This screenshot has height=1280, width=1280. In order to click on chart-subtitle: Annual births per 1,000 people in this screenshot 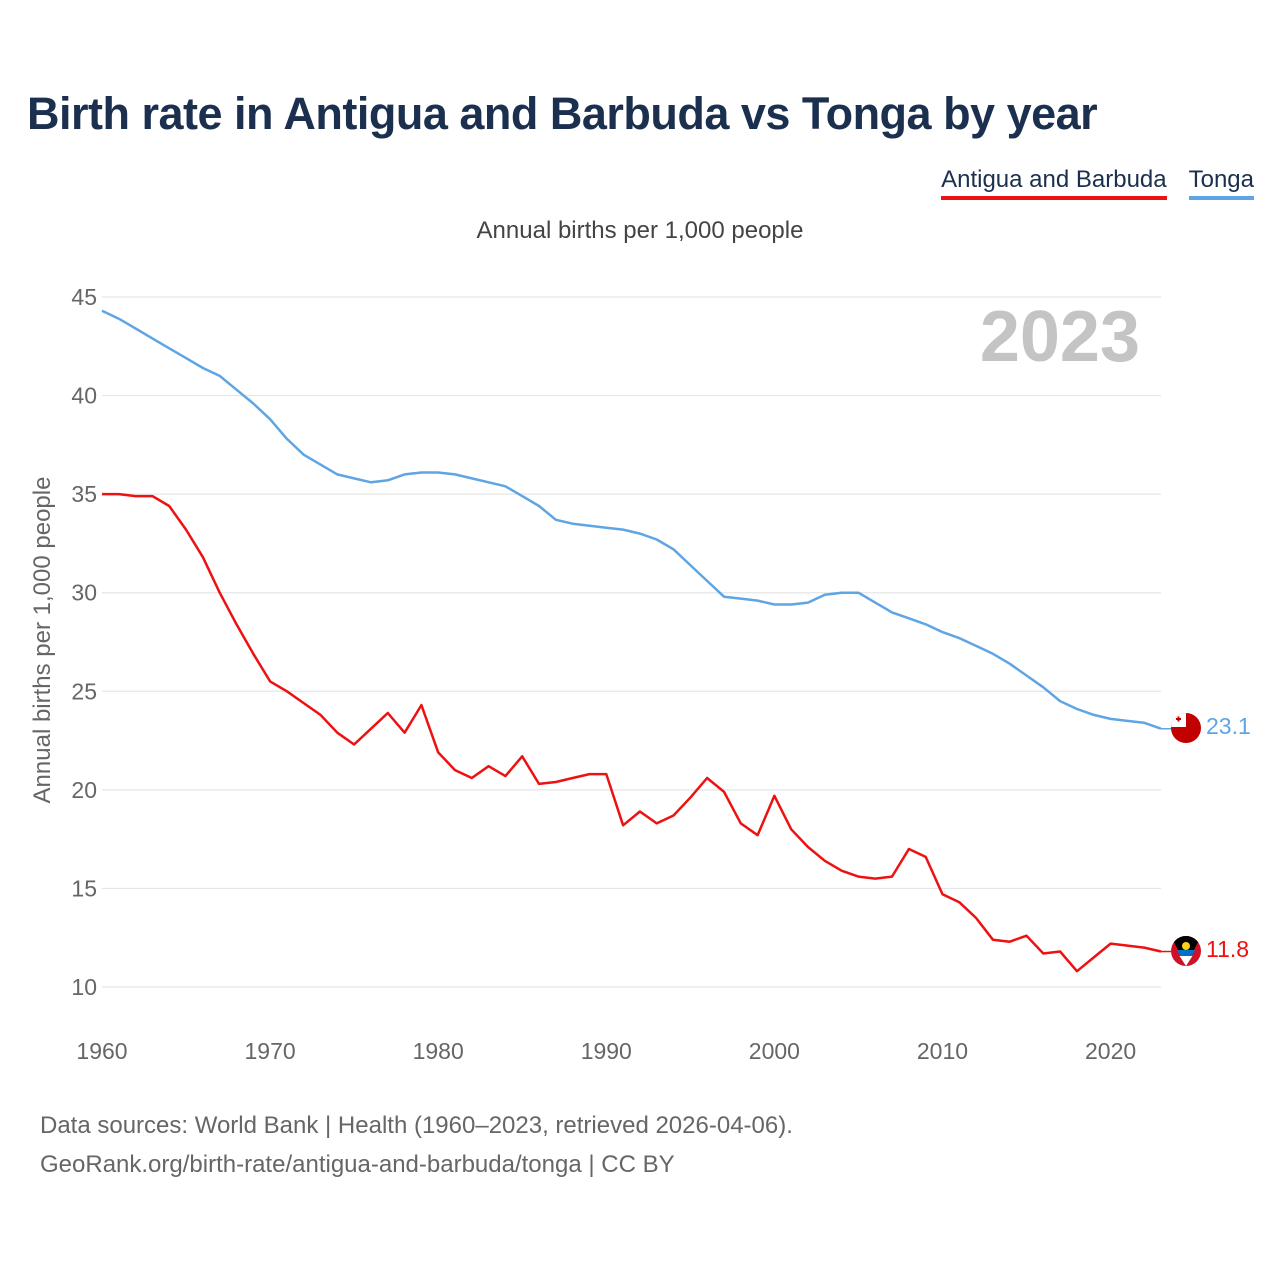, I will do `click(640, 230)`.